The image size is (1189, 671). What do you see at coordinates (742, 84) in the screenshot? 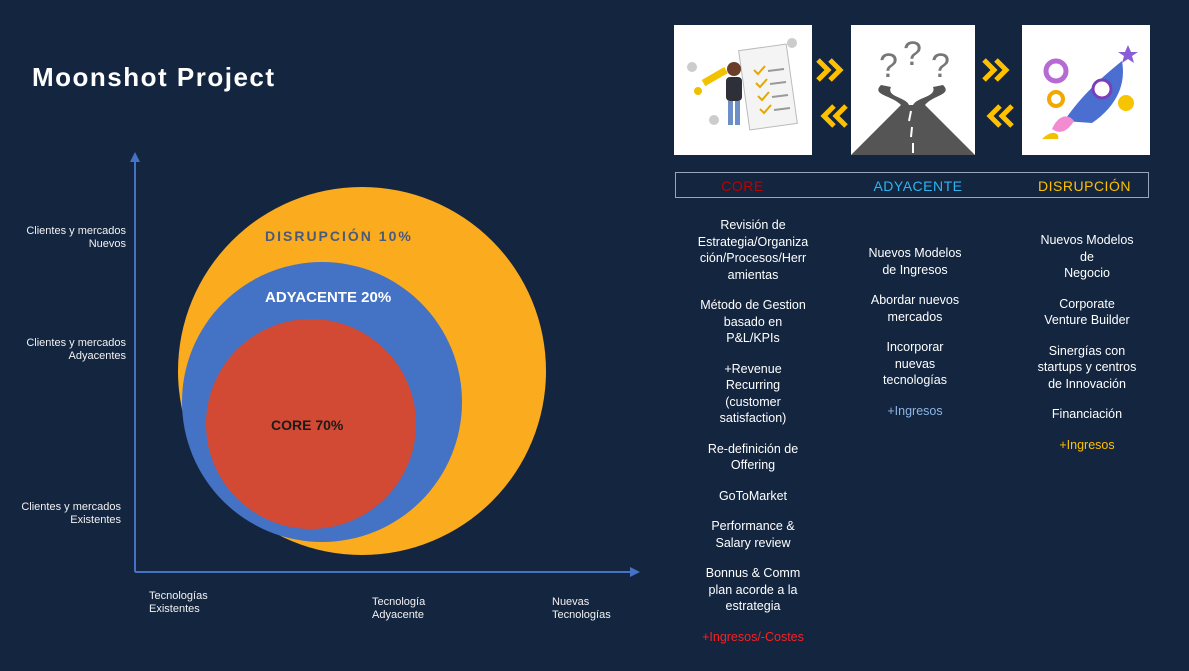
I see `checklist-icon` at bounding box center [742, 84].